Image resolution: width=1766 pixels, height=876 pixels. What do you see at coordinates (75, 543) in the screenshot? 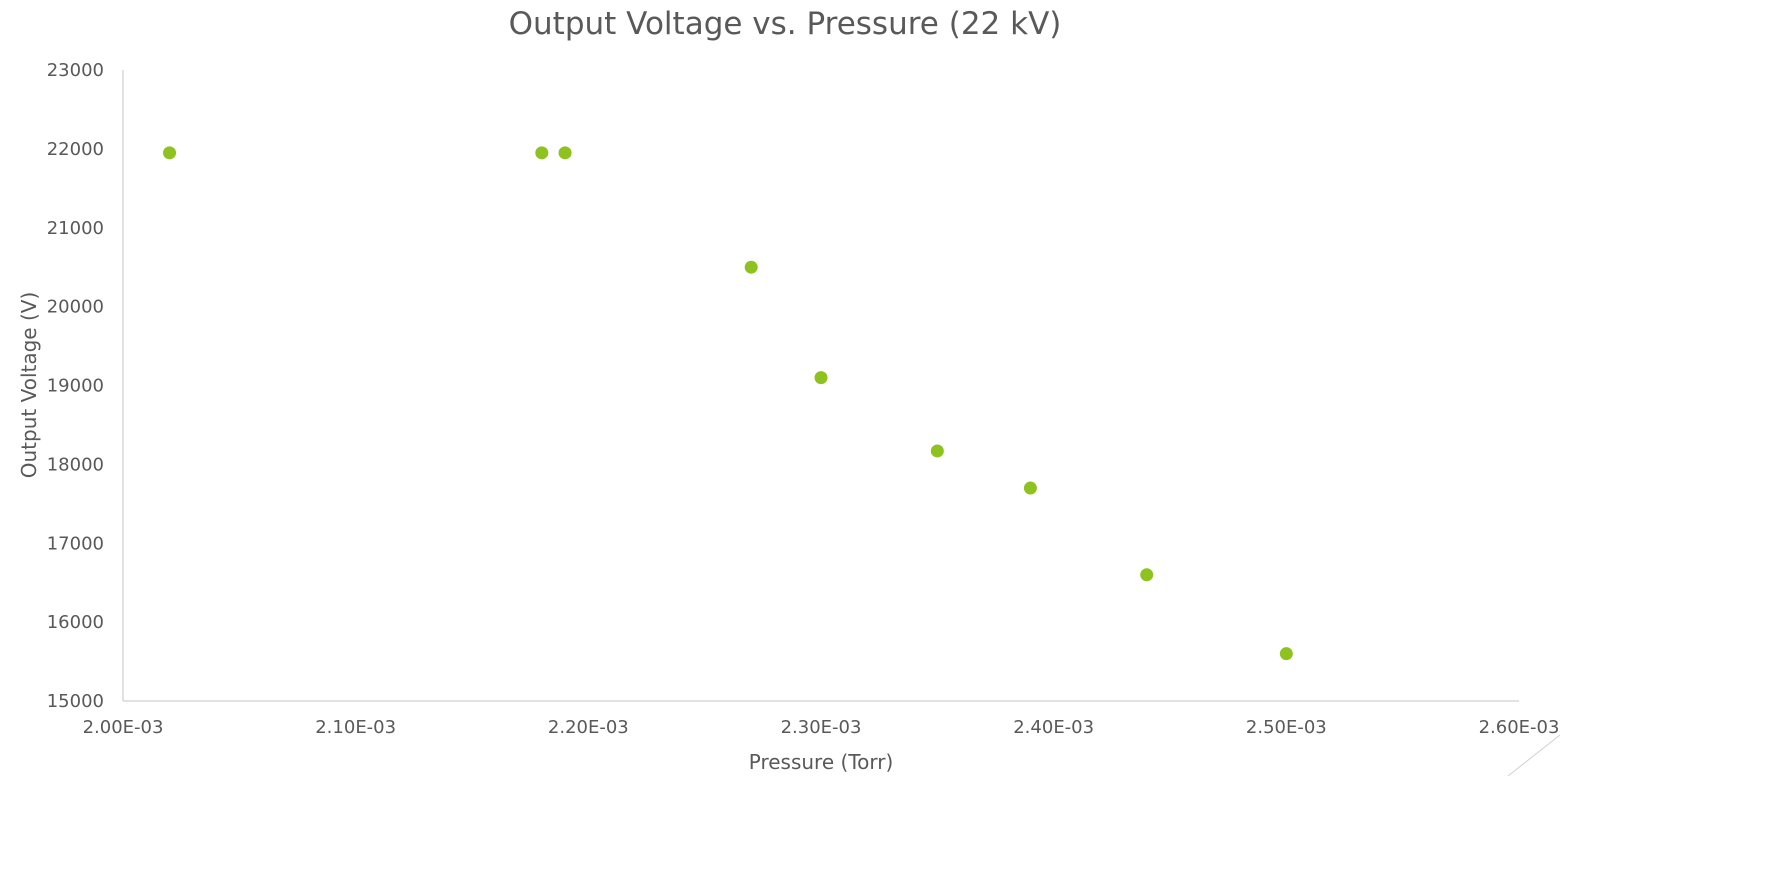
I see `y-tick-label: 17000` at bounding box center [75, 543].